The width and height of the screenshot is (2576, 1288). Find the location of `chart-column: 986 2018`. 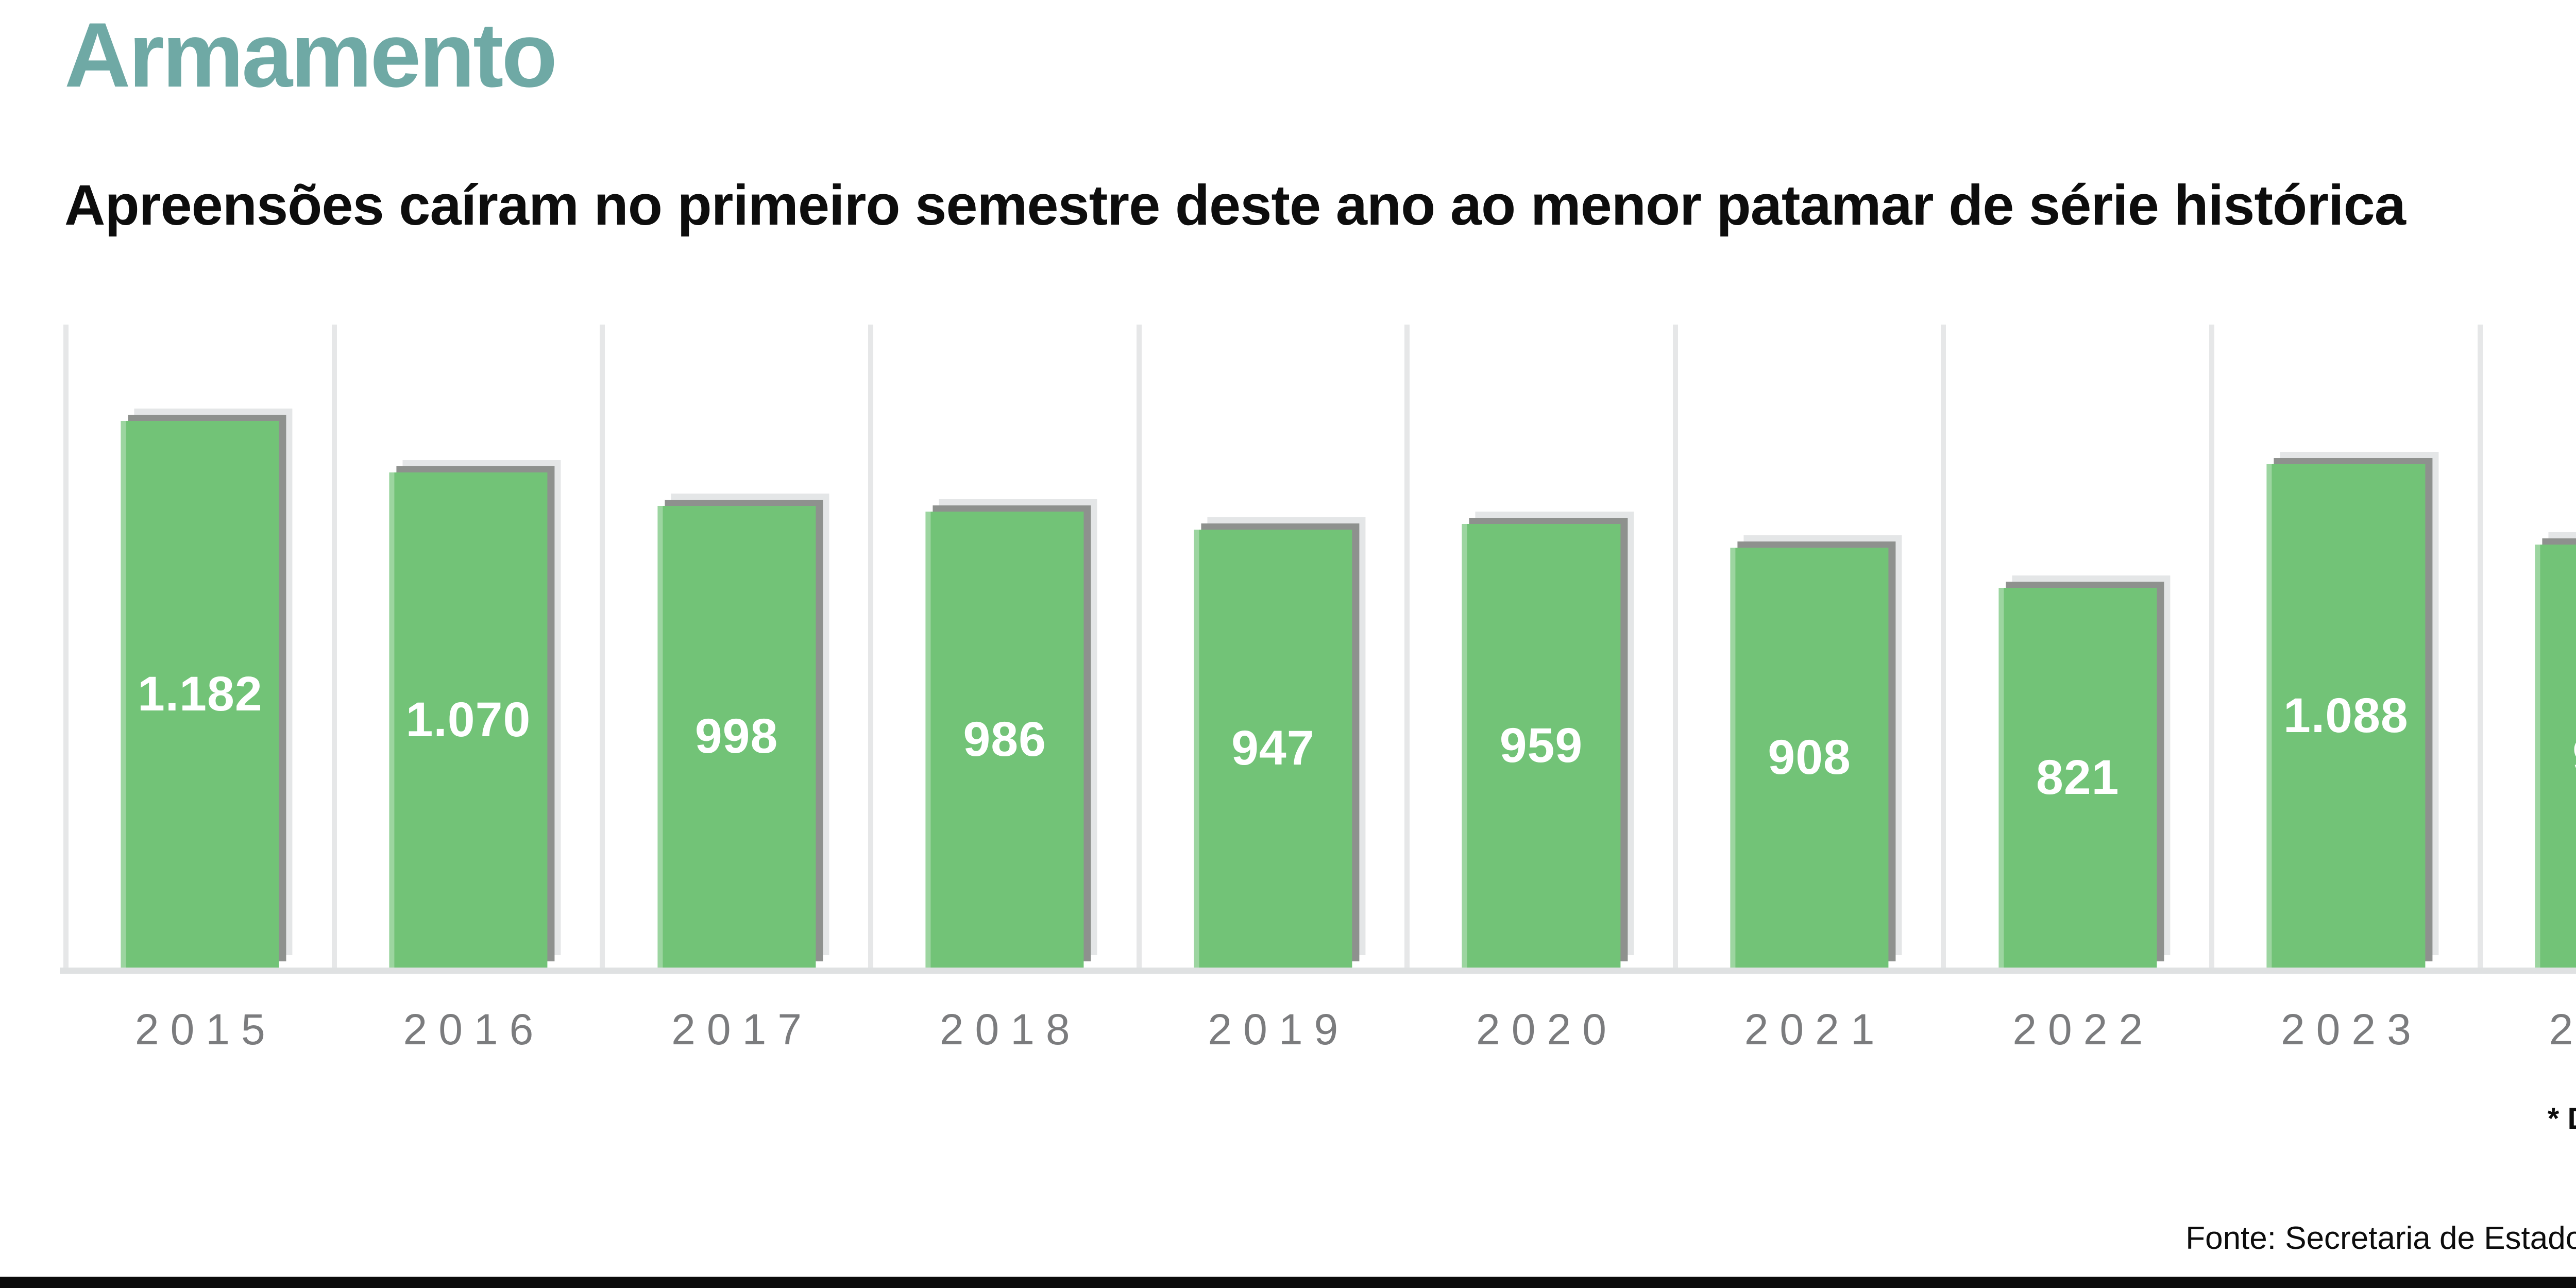

chart-column: 986 2018 is located at coordinates (1005, 690).